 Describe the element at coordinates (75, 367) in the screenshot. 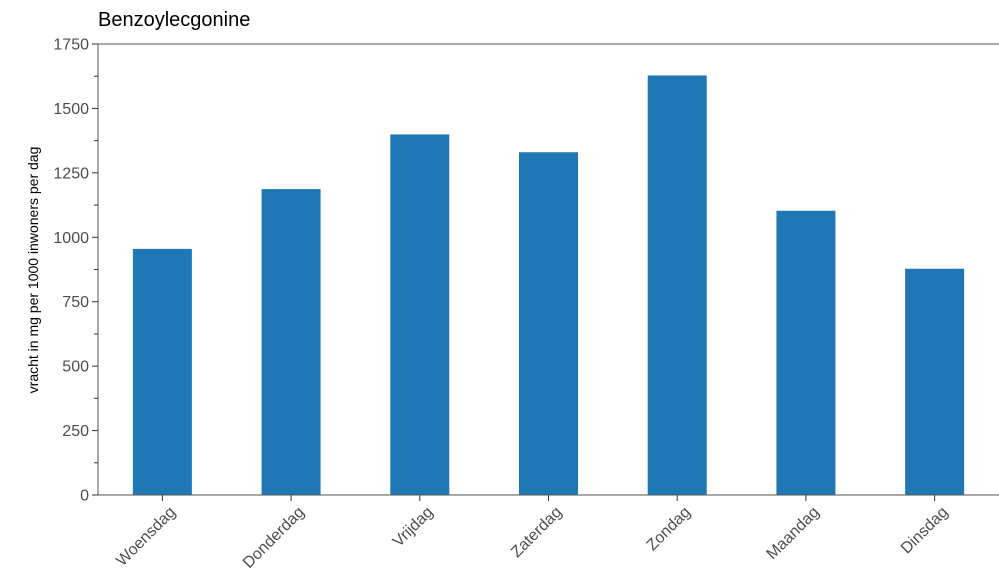

I see `y-tick-label-500: 500` at that location.